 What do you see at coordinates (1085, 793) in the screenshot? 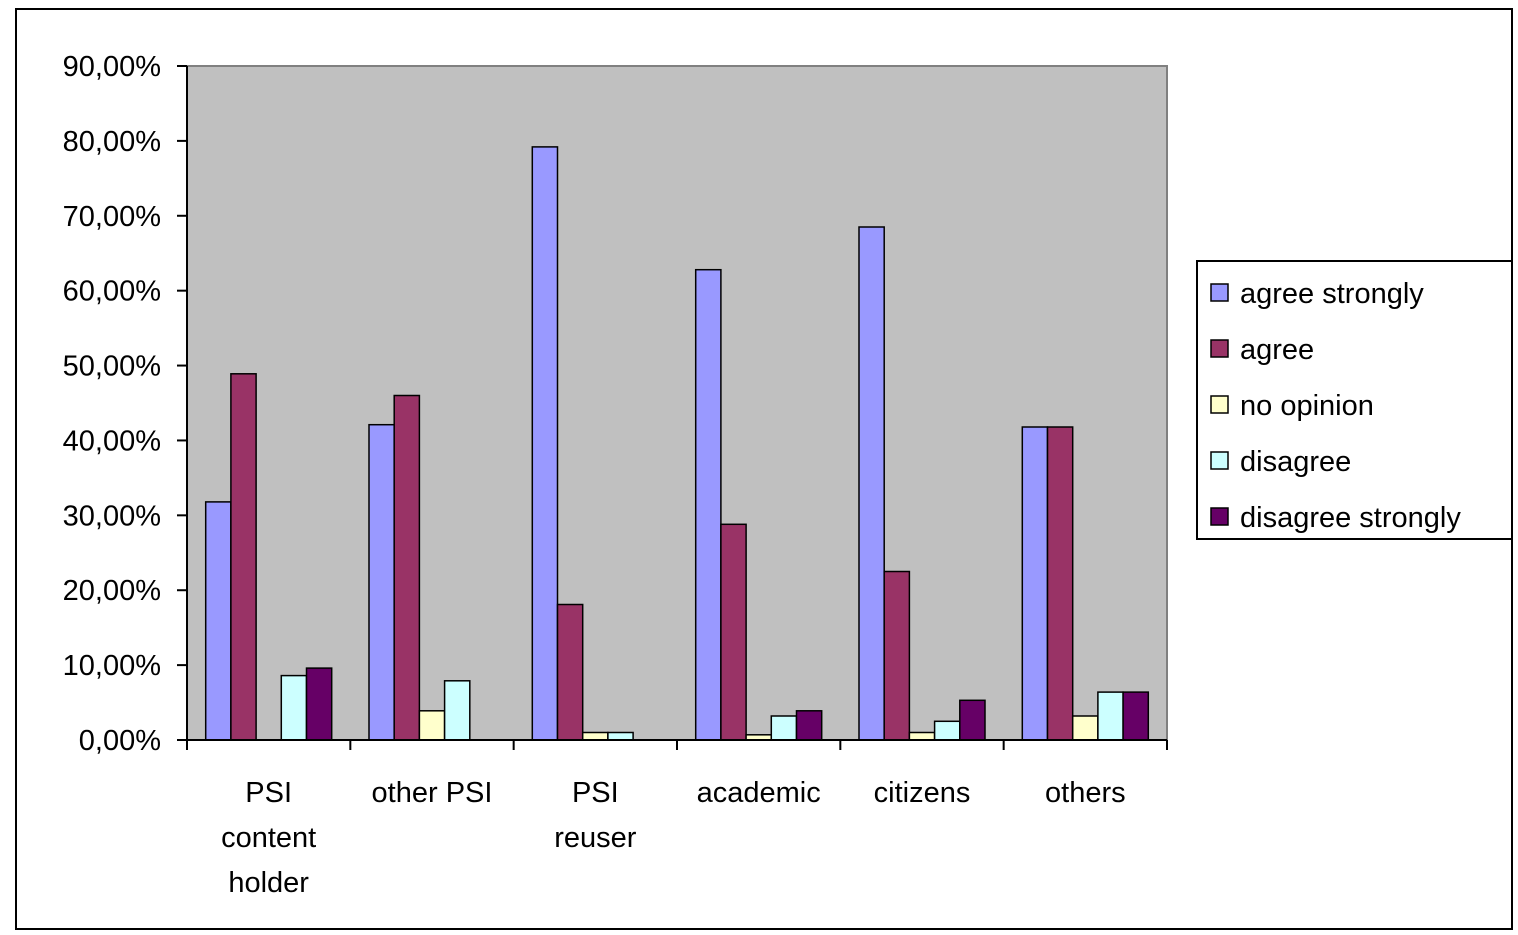
I see `x-tick-label: others` at bounding box center [1085, 793].